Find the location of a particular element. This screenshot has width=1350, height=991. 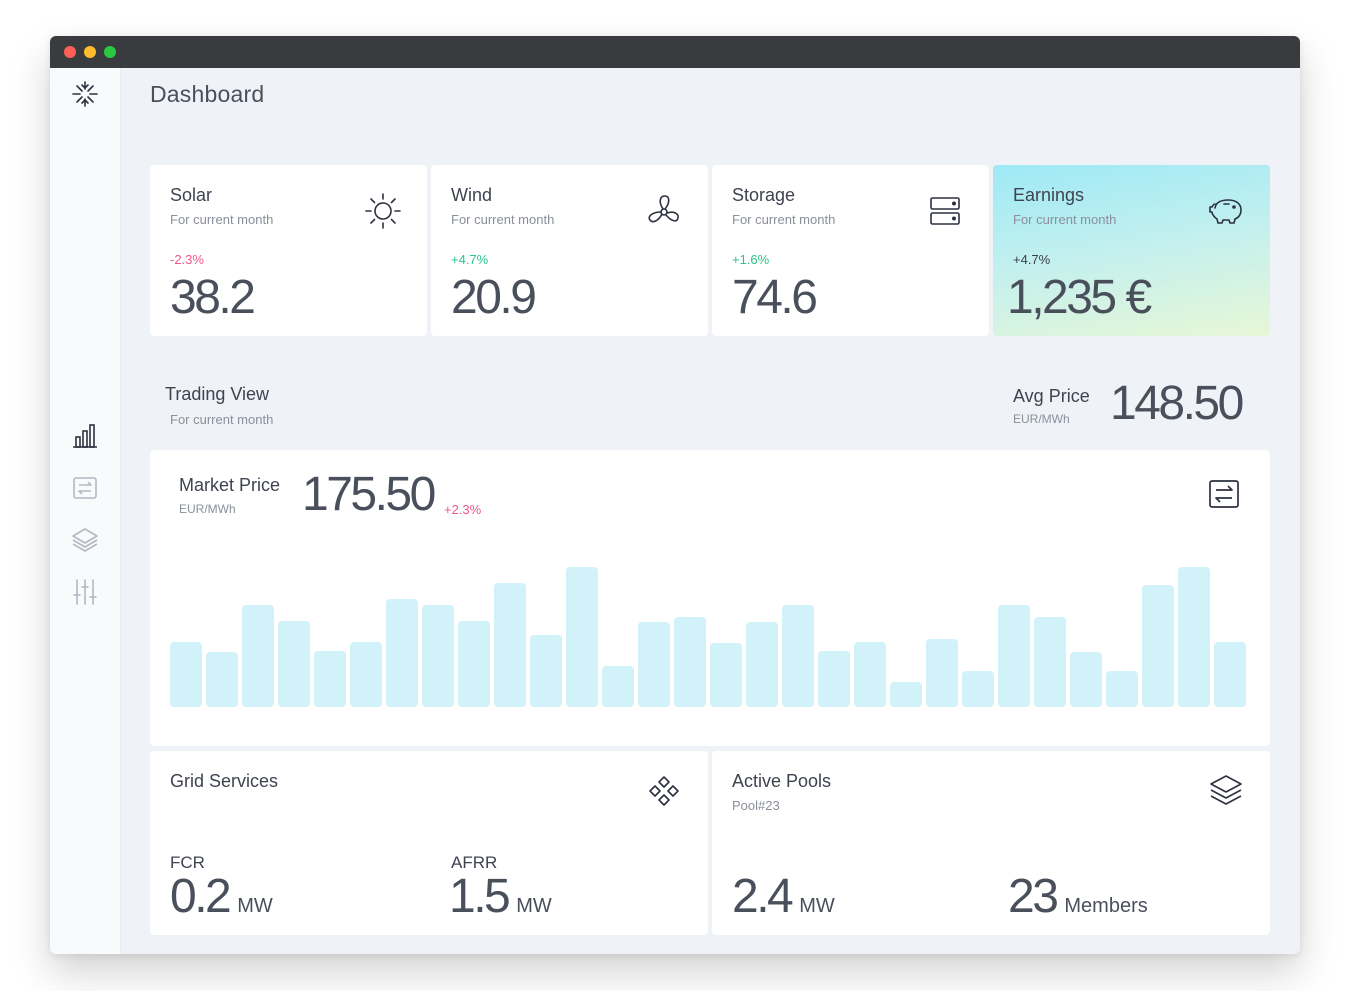

pool-members-value: 23 Members is located at coordinates (1078, 896).